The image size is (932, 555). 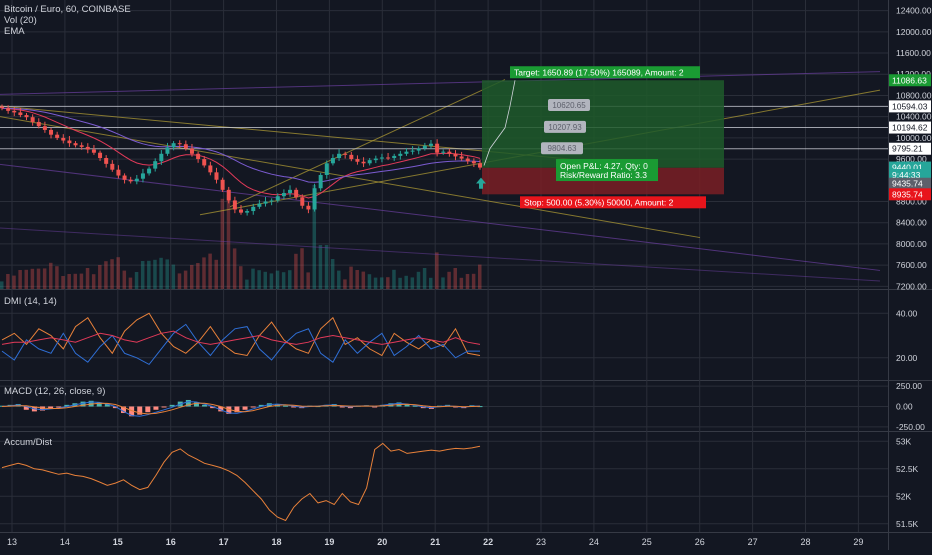 I want to click on time-tick-label: 23, so click(x=541, y=542).